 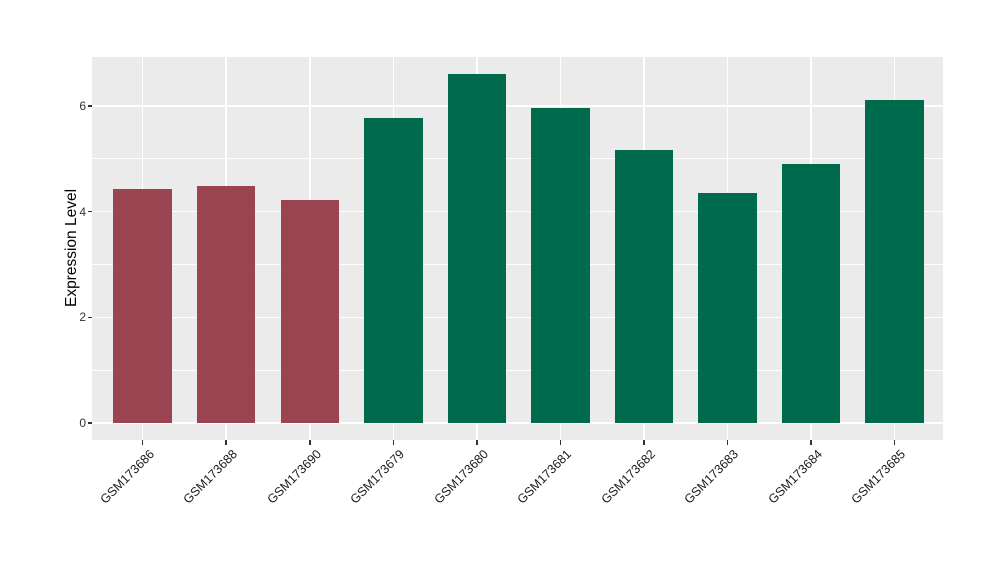 What do you see at coordinates (795, 477) in the screenshot?
I see `x-tick-label-GSM173684: GSM173684` at bounding box center [795, 477].